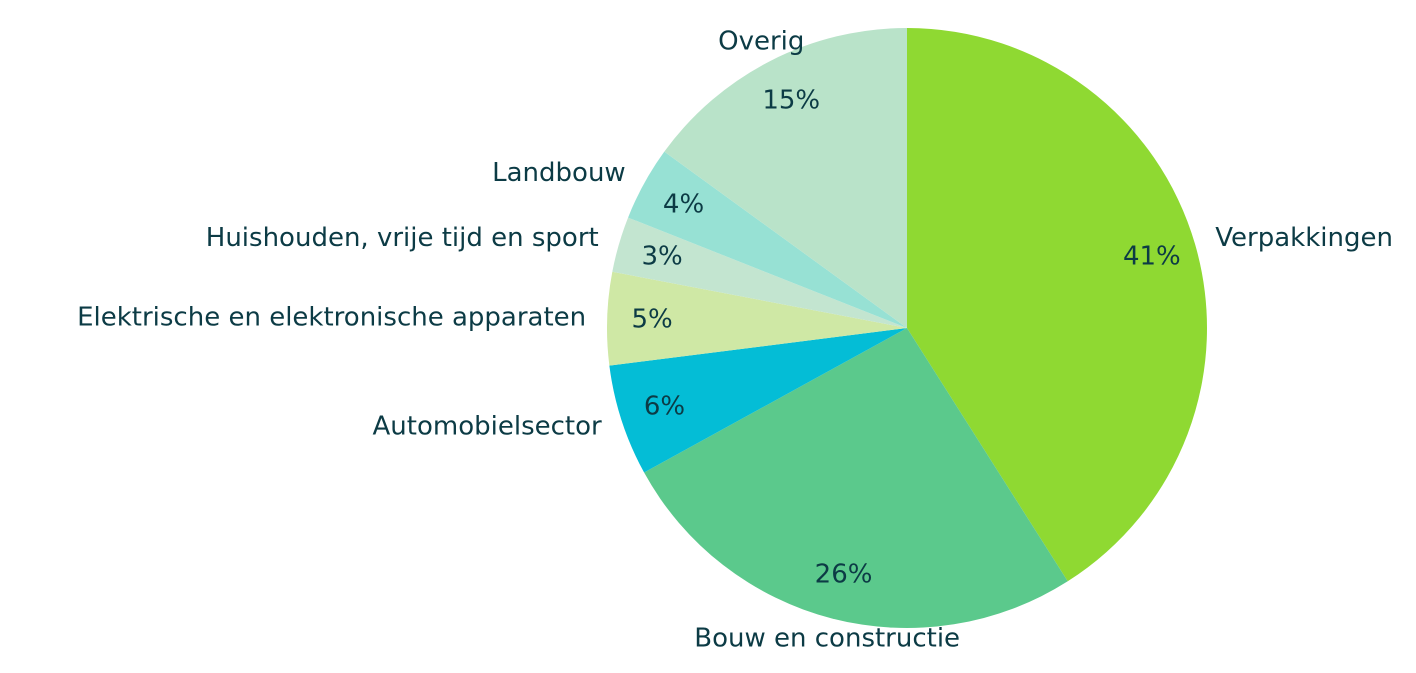 The width and height of the screenshot is (1416, 673). Describe the element at coordinates (662, 256) in the screenshot. I see `value-label: 3%` at that location.